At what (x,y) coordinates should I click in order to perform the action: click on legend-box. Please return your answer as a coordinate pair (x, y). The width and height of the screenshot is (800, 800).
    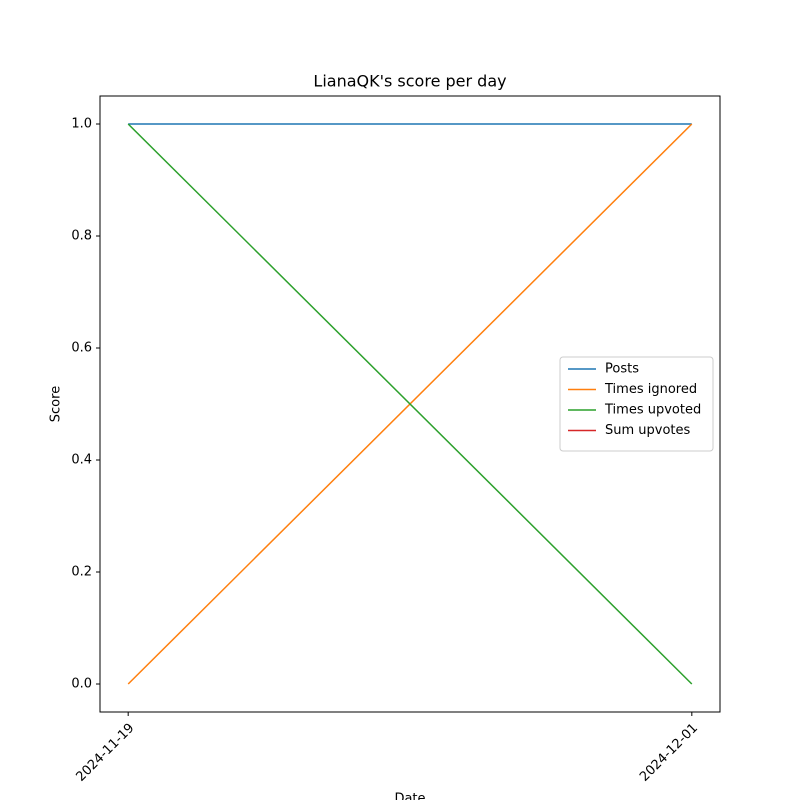
    Looking at the image, I should click on (636, 404).